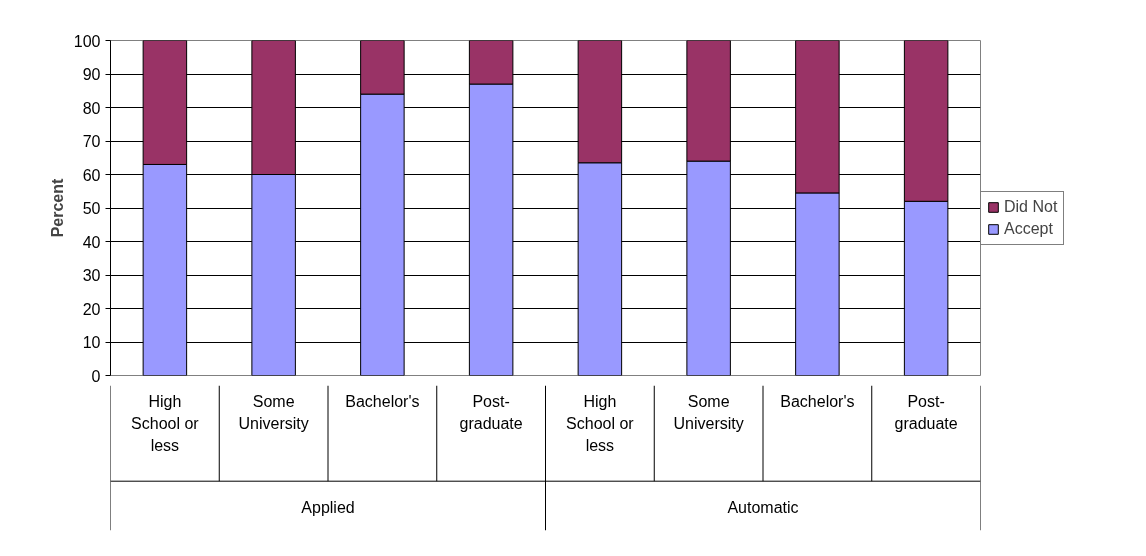 The width and height of the screenshot is (1146, 556). Describe the element at coordinates (91, 275) in the screenshot. I see `y-tick-label: 30` at that location.